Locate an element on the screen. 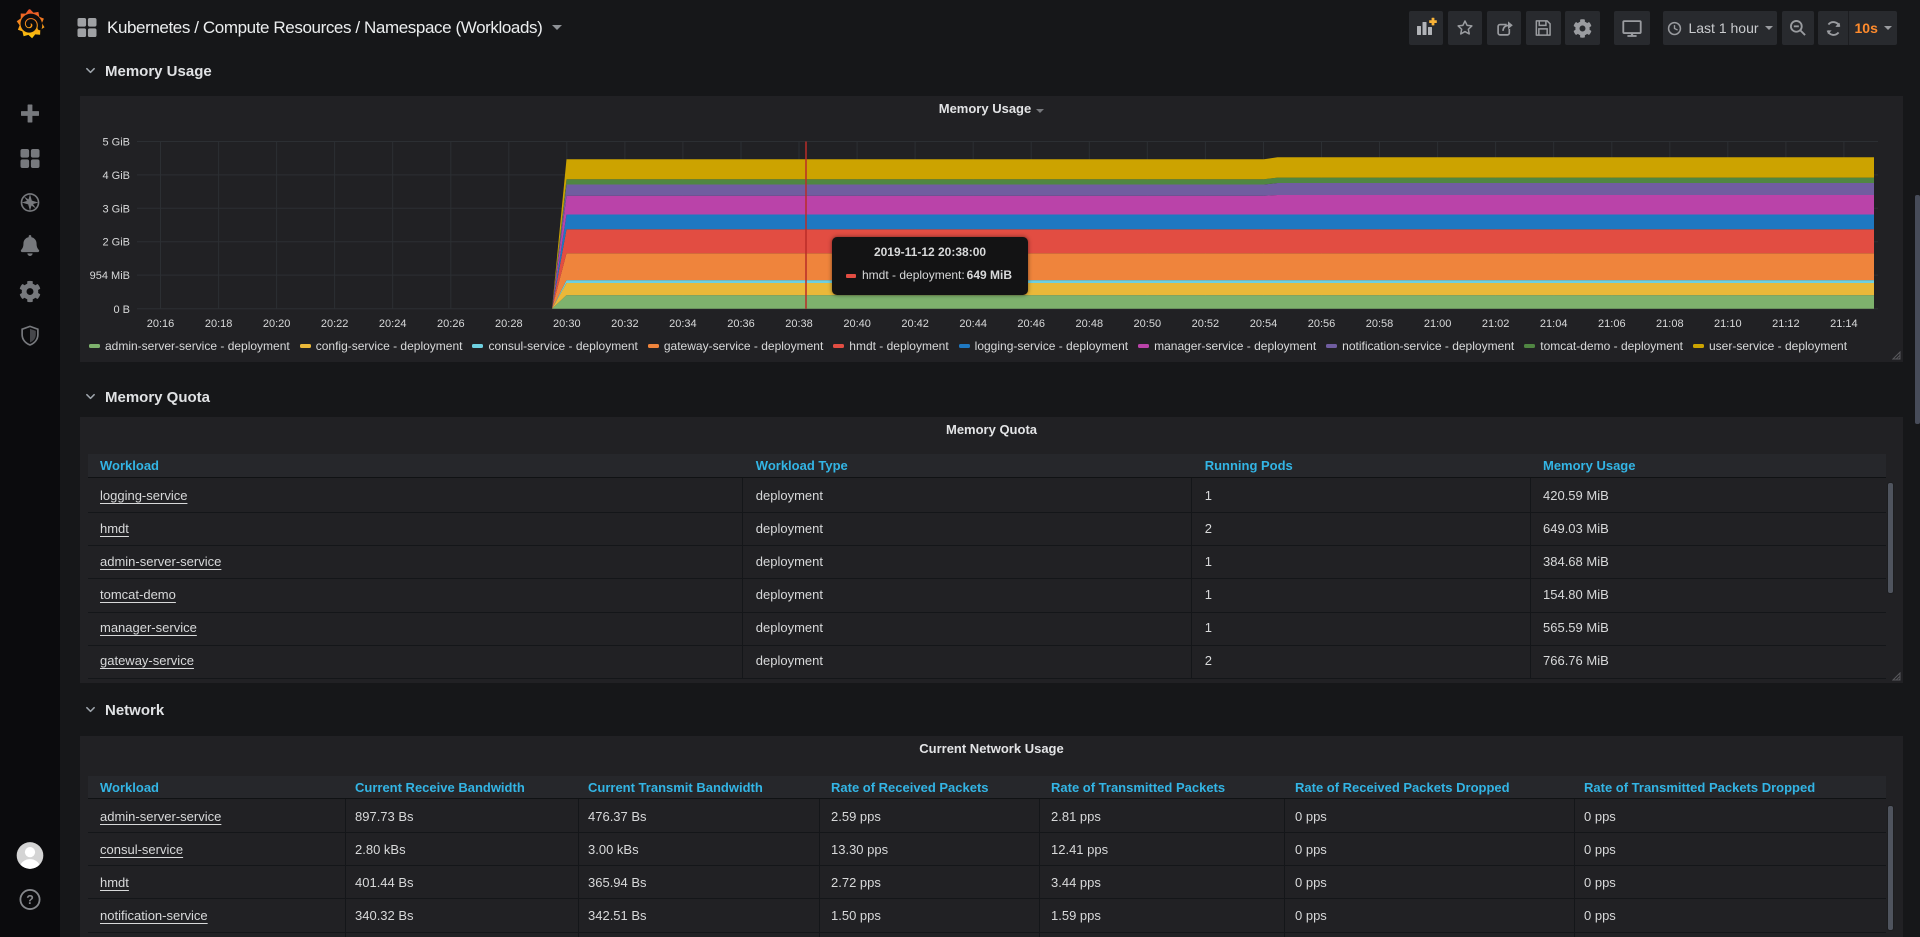 The height and width of the screenshot is (937, 1920). svg-text: 21:08 is located at coordinates (1670, 324).